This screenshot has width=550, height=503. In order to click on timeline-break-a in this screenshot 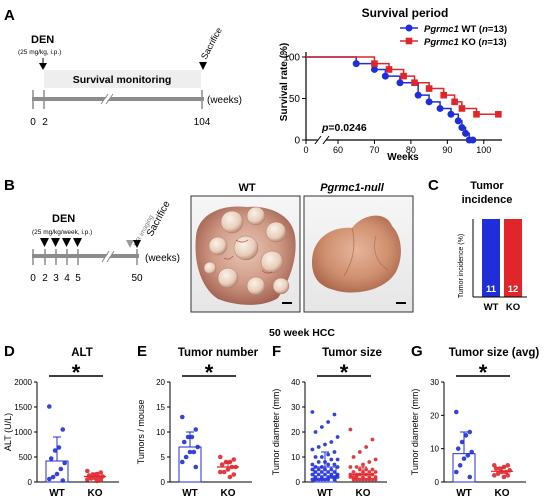, I will do `click(107, 99)`.